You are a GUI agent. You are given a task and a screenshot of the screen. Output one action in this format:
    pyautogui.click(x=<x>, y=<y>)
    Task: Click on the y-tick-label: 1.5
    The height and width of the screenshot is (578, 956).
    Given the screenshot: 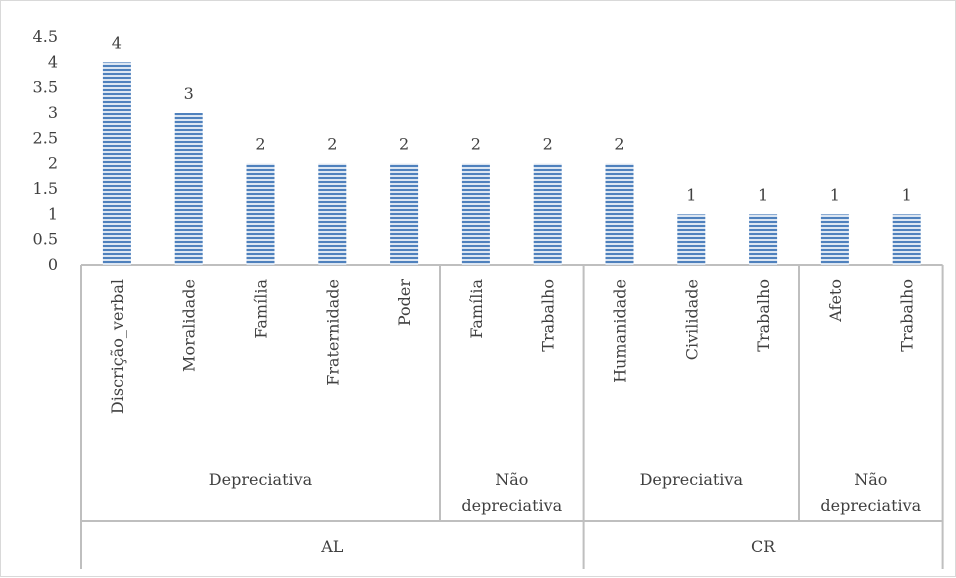 What is the action you would take?
    pyautogui.click(x=45, y=188)
    